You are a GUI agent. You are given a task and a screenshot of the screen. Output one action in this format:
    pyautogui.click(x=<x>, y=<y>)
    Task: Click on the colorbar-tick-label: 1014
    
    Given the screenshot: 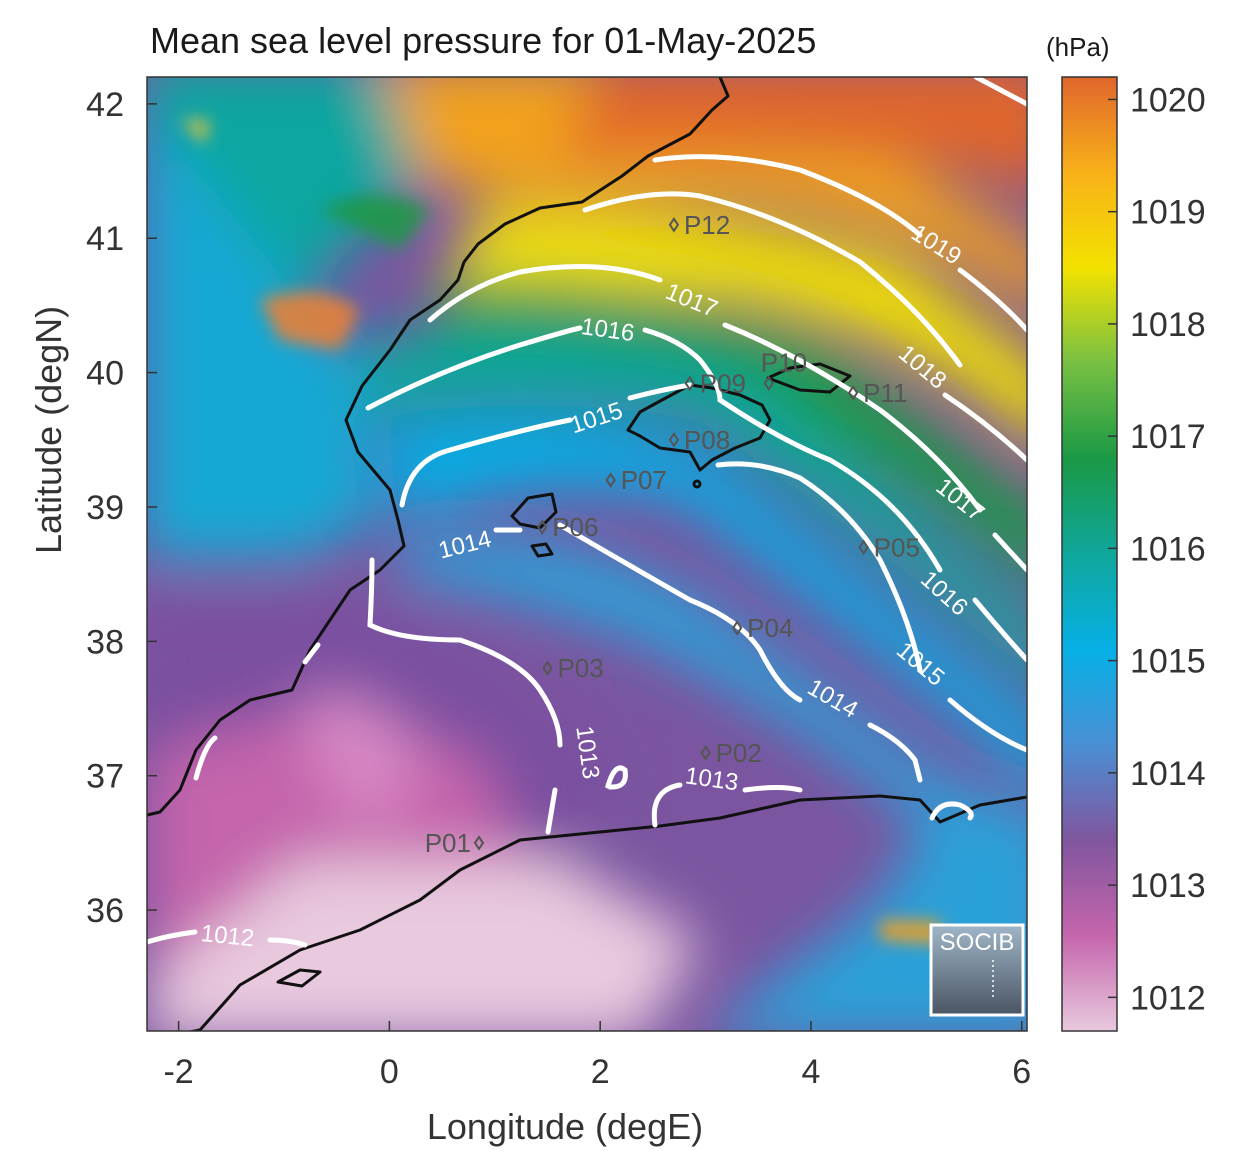 What is the action you would take?
    pyautogui.click(x=1168, y=774)
    